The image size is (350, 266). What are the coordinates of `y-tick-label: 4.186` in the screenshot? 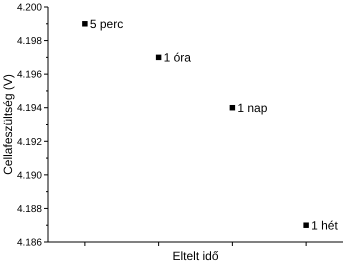 It's located at (29, 243).